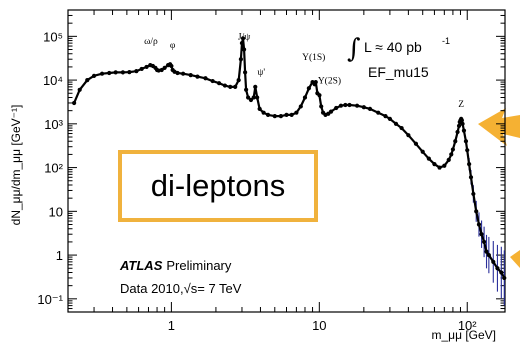  Describe the element at coordinates (304, 71) in the screenshot. I see `peak-annotations-layer: ω/ρ φ J/ψ ψ' Υ(1S) Υ(2S) Z` at that location.